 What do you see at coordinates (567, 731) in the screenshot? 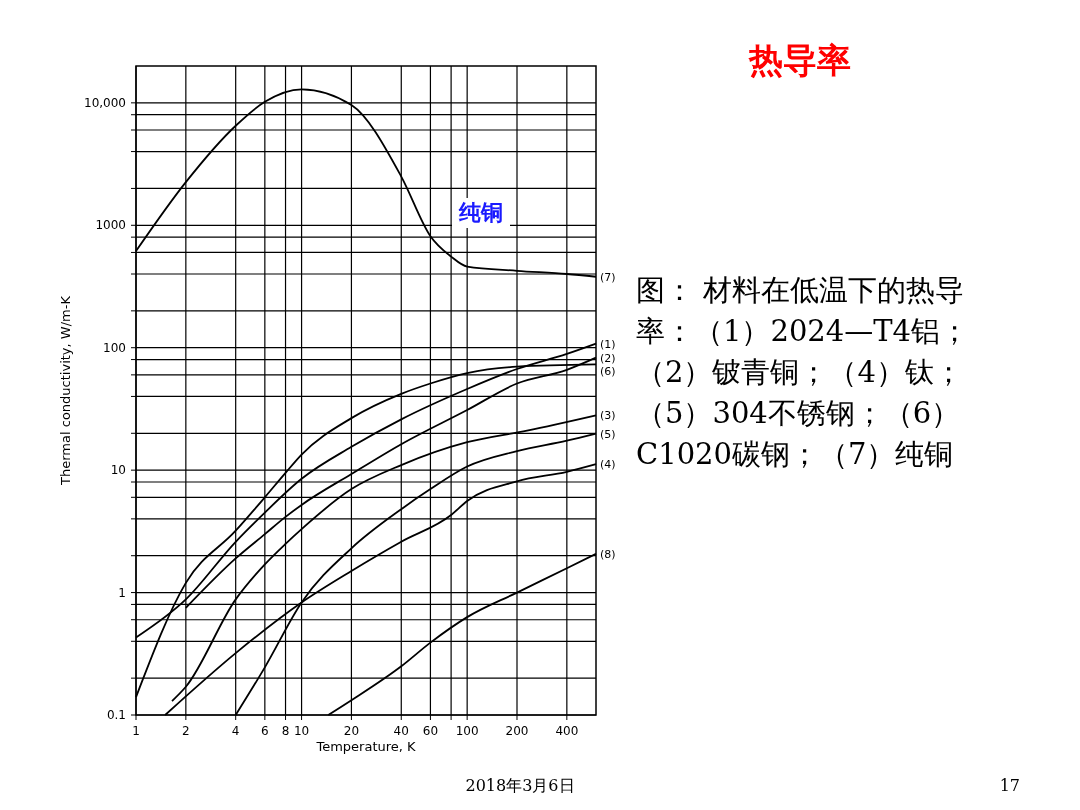
I see `x-tick-label: 400` at bounding box center [567, 731].